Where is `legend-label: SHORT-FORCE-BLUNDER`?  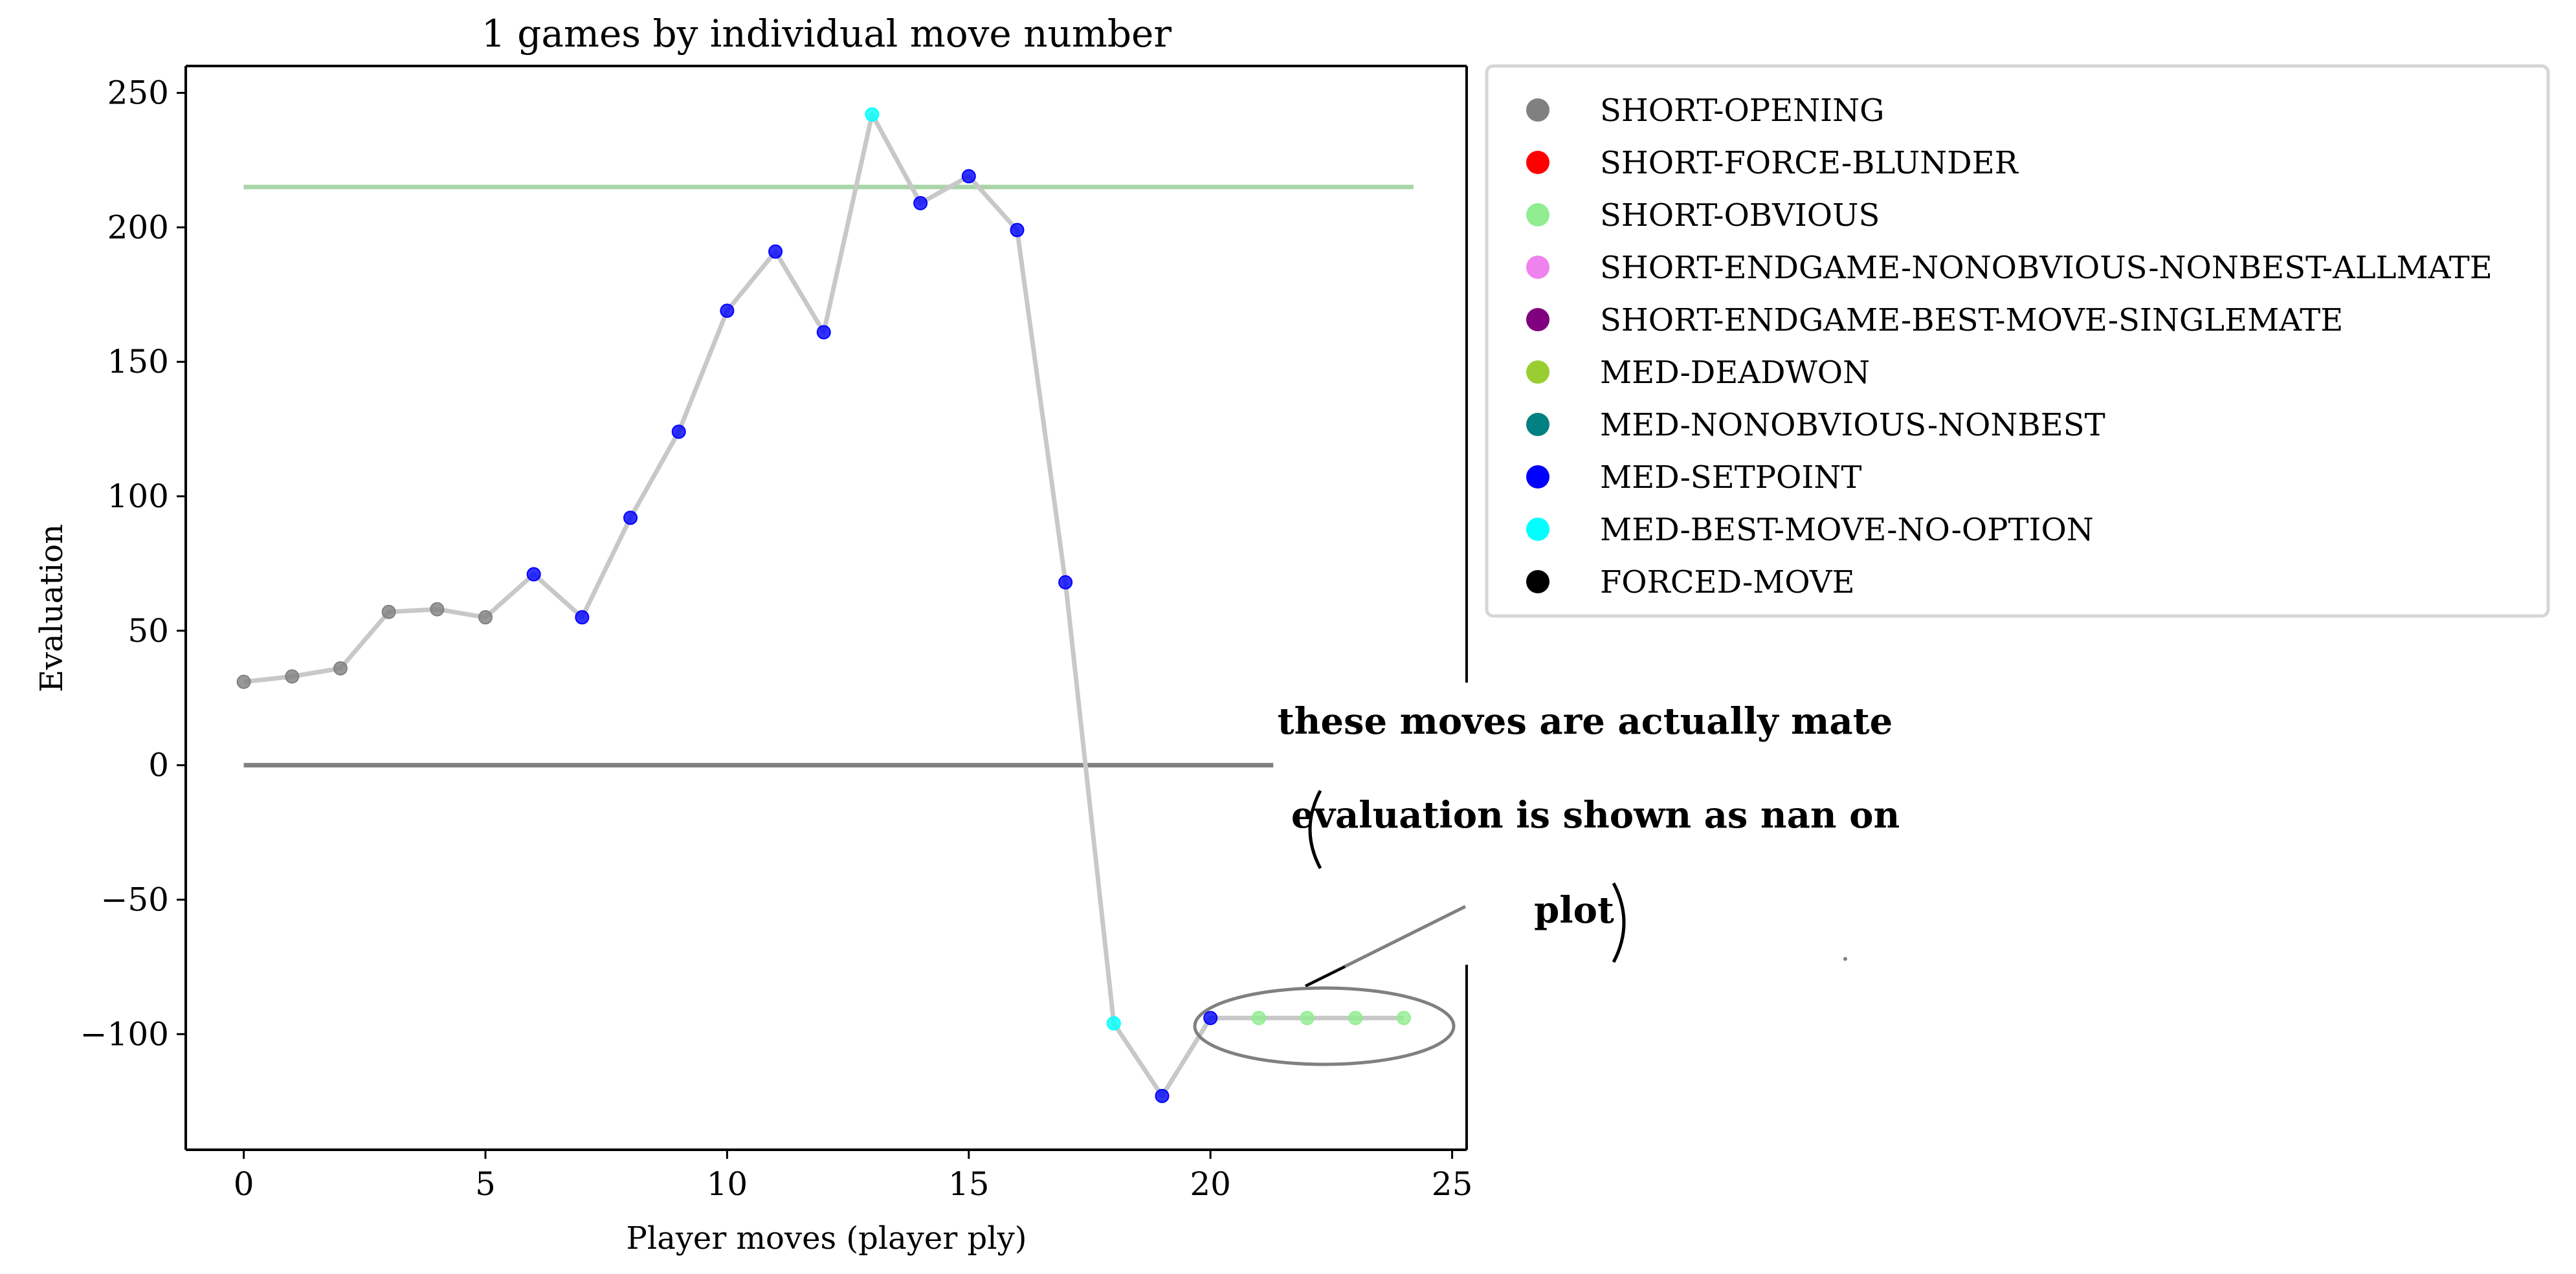
legend-label: SHORT-FORCE-BLUNDER is located at coordinates (1809, 163).